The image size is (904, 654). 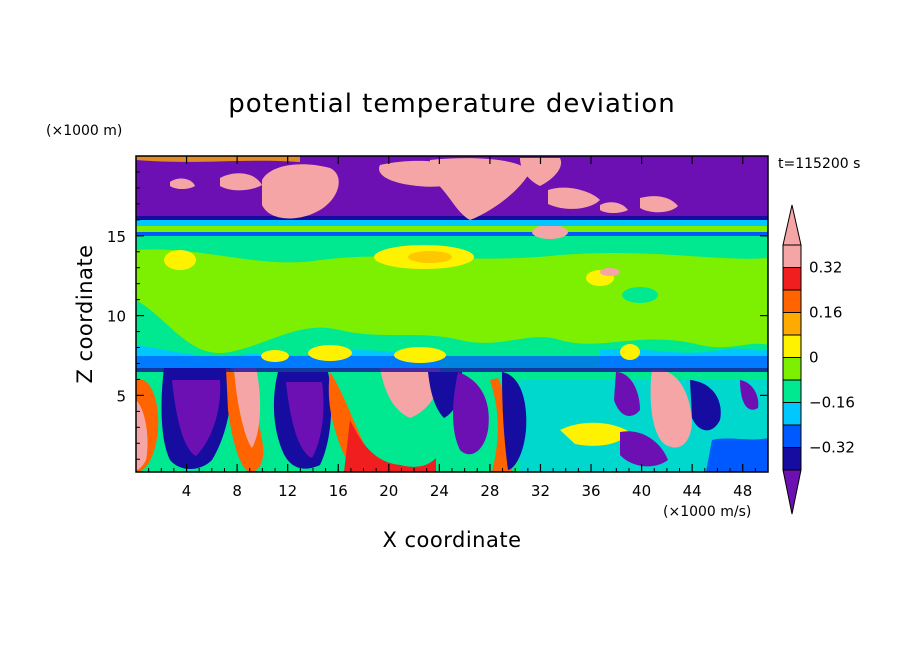 I want to click on x-tick-label: 8, so click(x=237, y=491).